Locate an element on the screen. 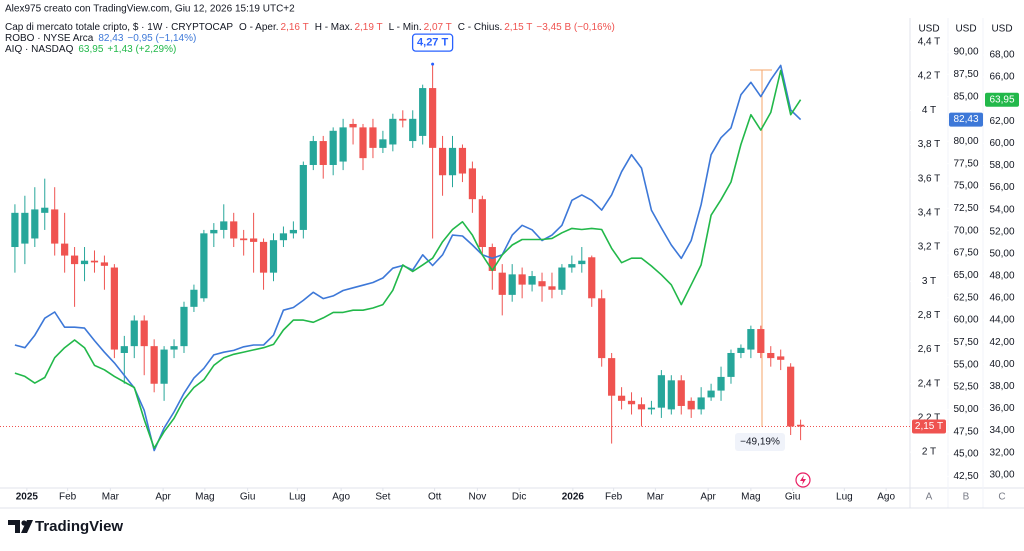  event-icon-bolt is located at coordinates (803, 480).